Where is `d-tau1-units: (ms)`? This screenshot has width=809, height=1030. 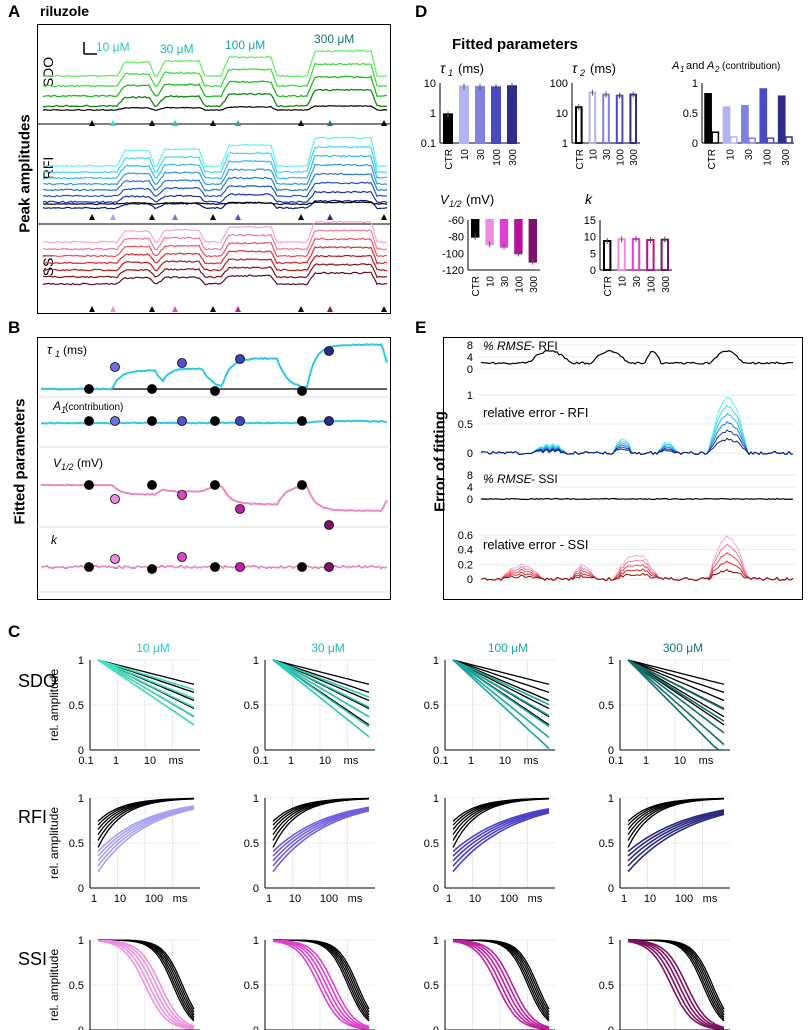 d-tau1-units: (ms) is located at coordinates (471, 68).